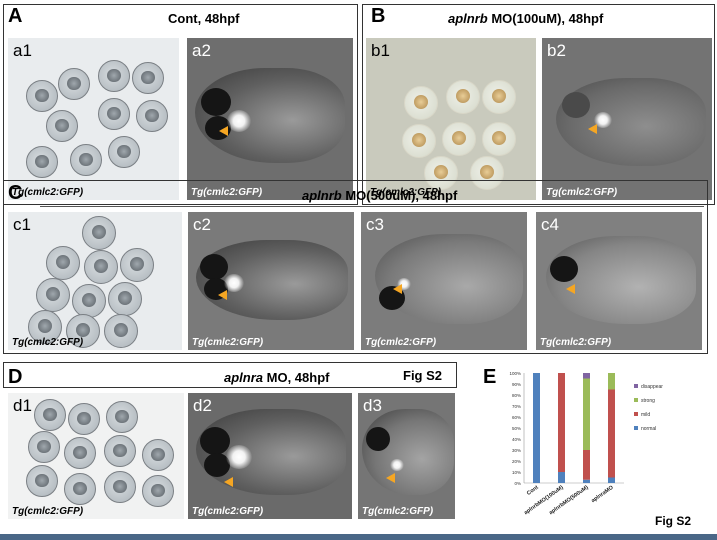 The height and width of the screenshot is (540, 717). Describe the element at coordinates (645, 415) in the screenshot. I see `legend-label: mild` at that location.